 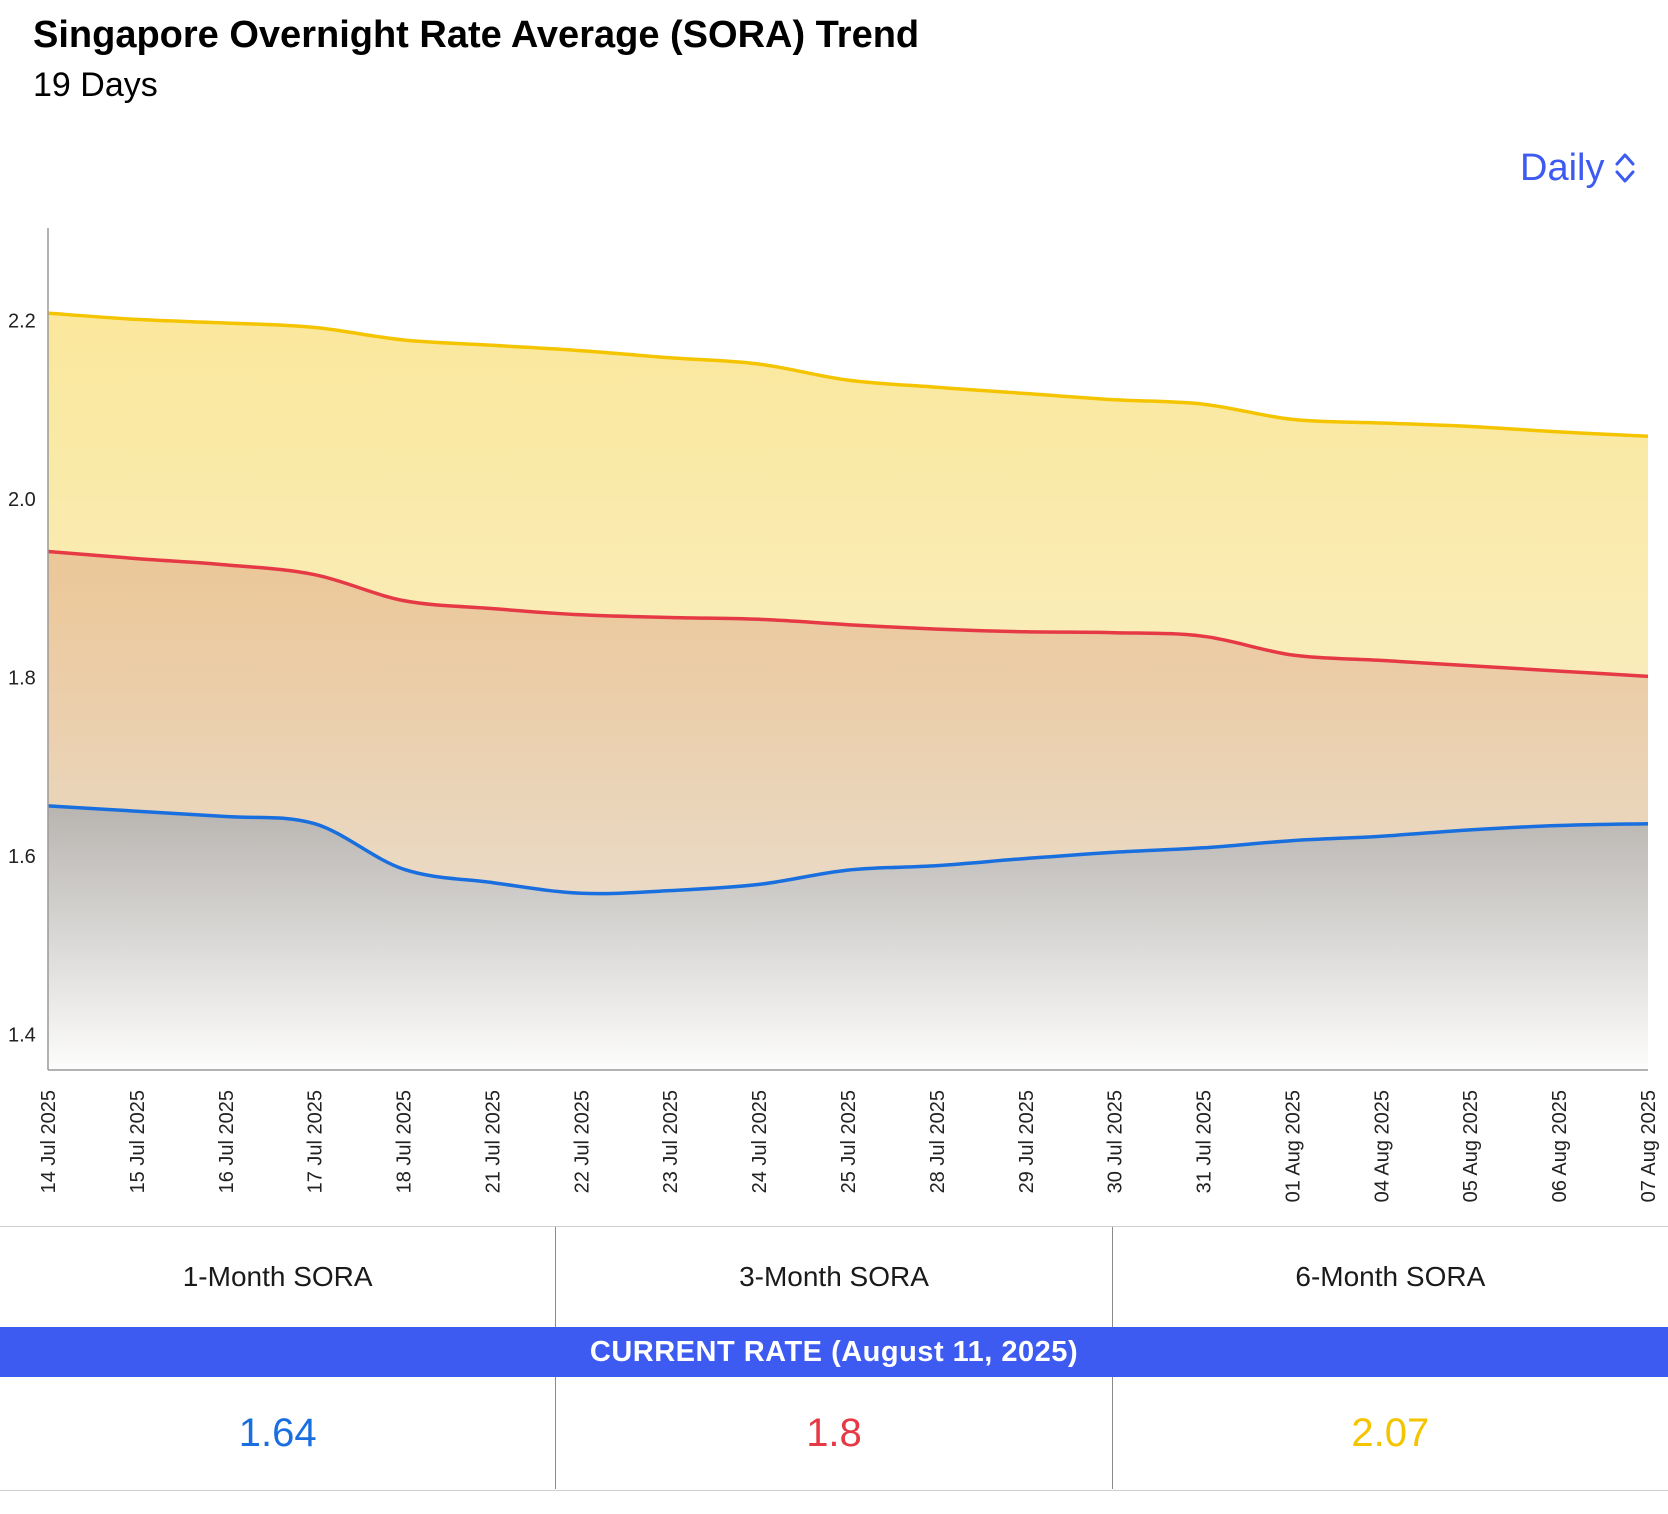 What do you see at coordinates (1562, 167) in the screenshot?
I see `period-selector-label: Daily` at bounding box center [1562, 167].